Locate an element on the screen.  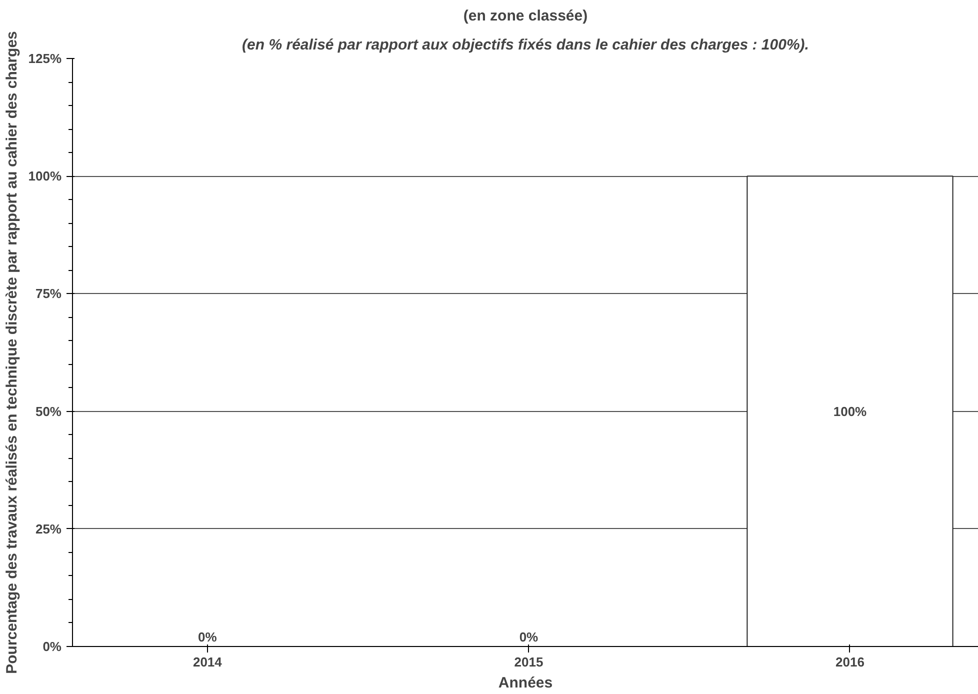
x-axis-title: Années is located at coordinates (525, 683).